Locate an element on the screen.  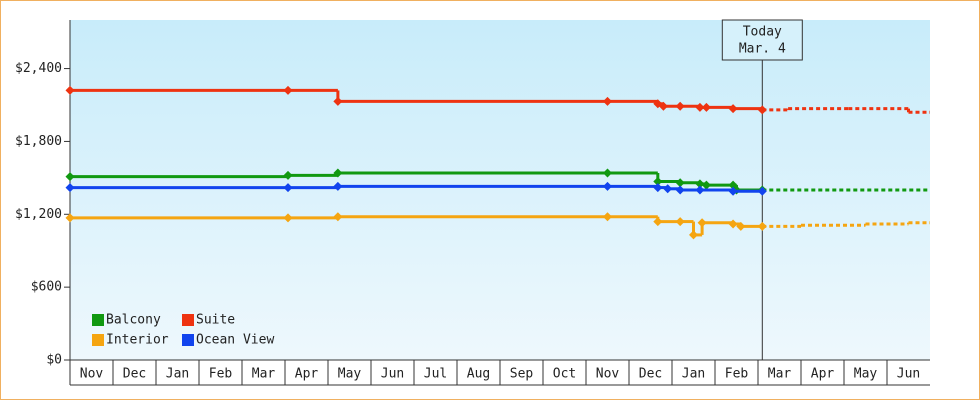
y-tick-label: $0 is located at coordinates (54, 360).